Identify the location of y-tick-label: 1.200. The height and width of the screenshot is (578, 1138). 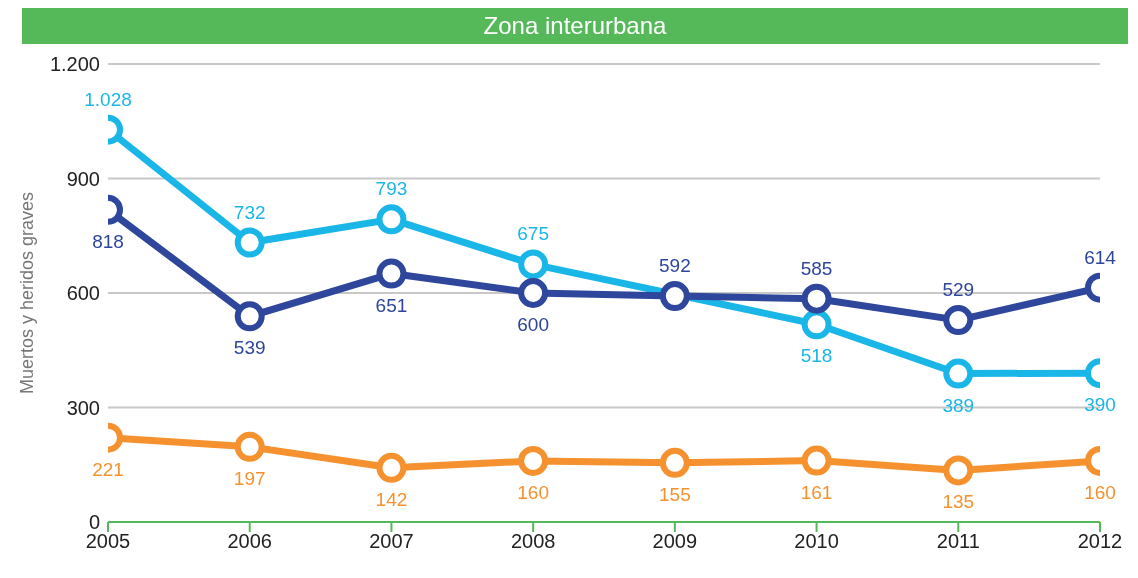
(74, 64).